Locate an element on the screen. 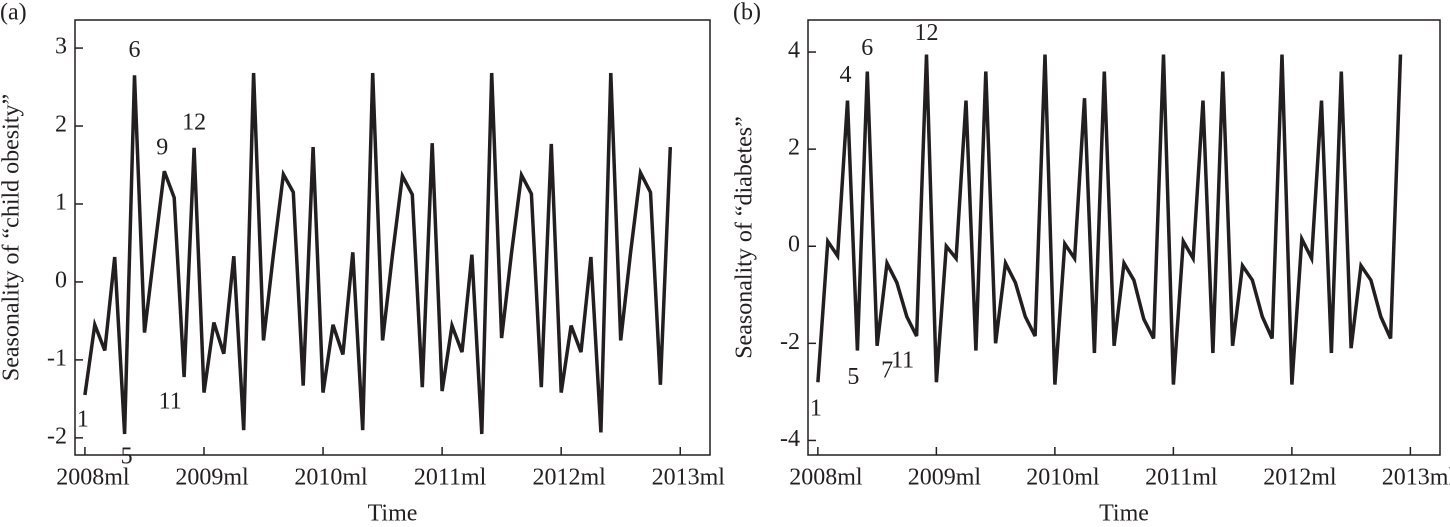  panel-label: (a) is located at coordinates (13, 13).